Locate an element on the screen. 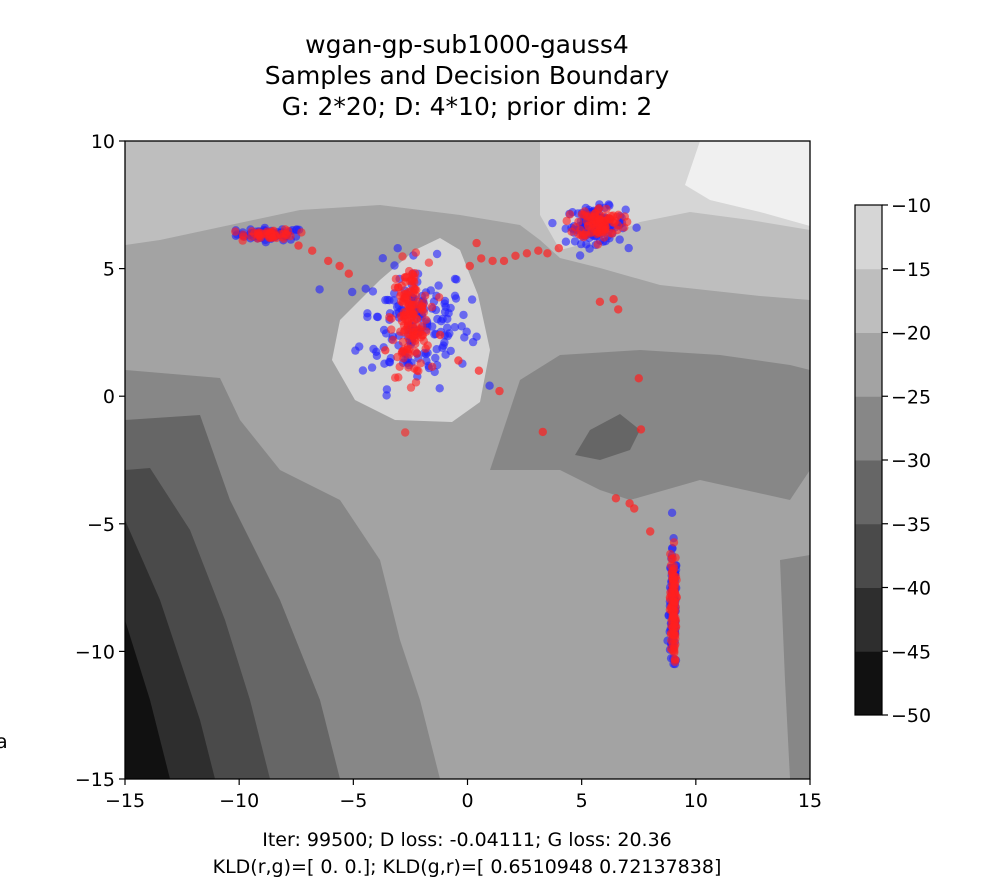 The height and width of the screenshot is (881, 992). x-tick-label: −10 is located at coordinates (239, 801).